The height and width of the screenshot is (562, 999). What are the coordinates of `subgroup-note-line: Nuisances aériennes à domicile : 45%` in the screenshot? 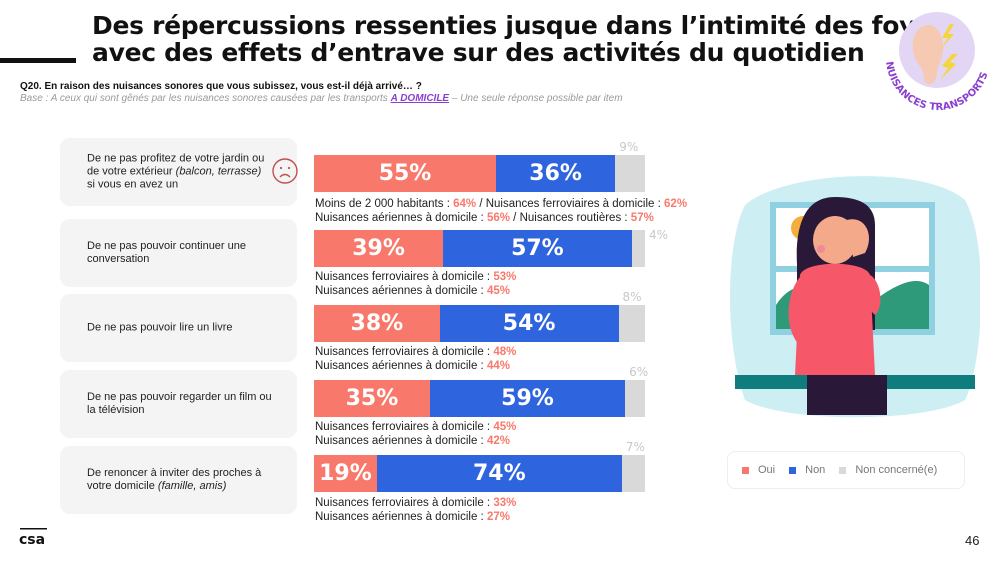 It's located at (415, 291).